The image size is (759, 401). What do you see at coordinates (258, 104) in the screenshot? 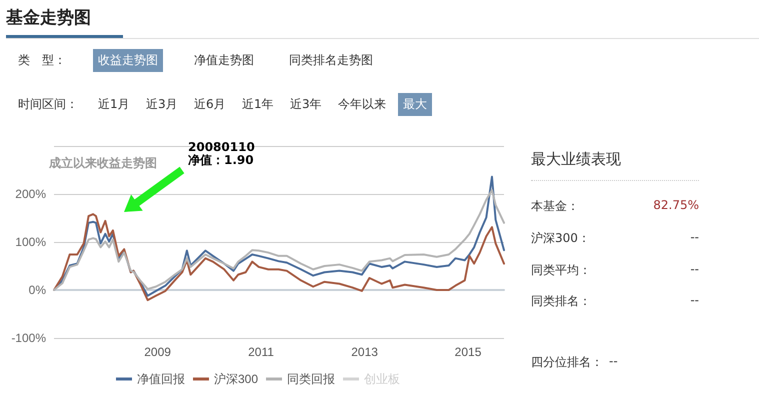
I see `text: 近1年` at bounding box center [258, 104].